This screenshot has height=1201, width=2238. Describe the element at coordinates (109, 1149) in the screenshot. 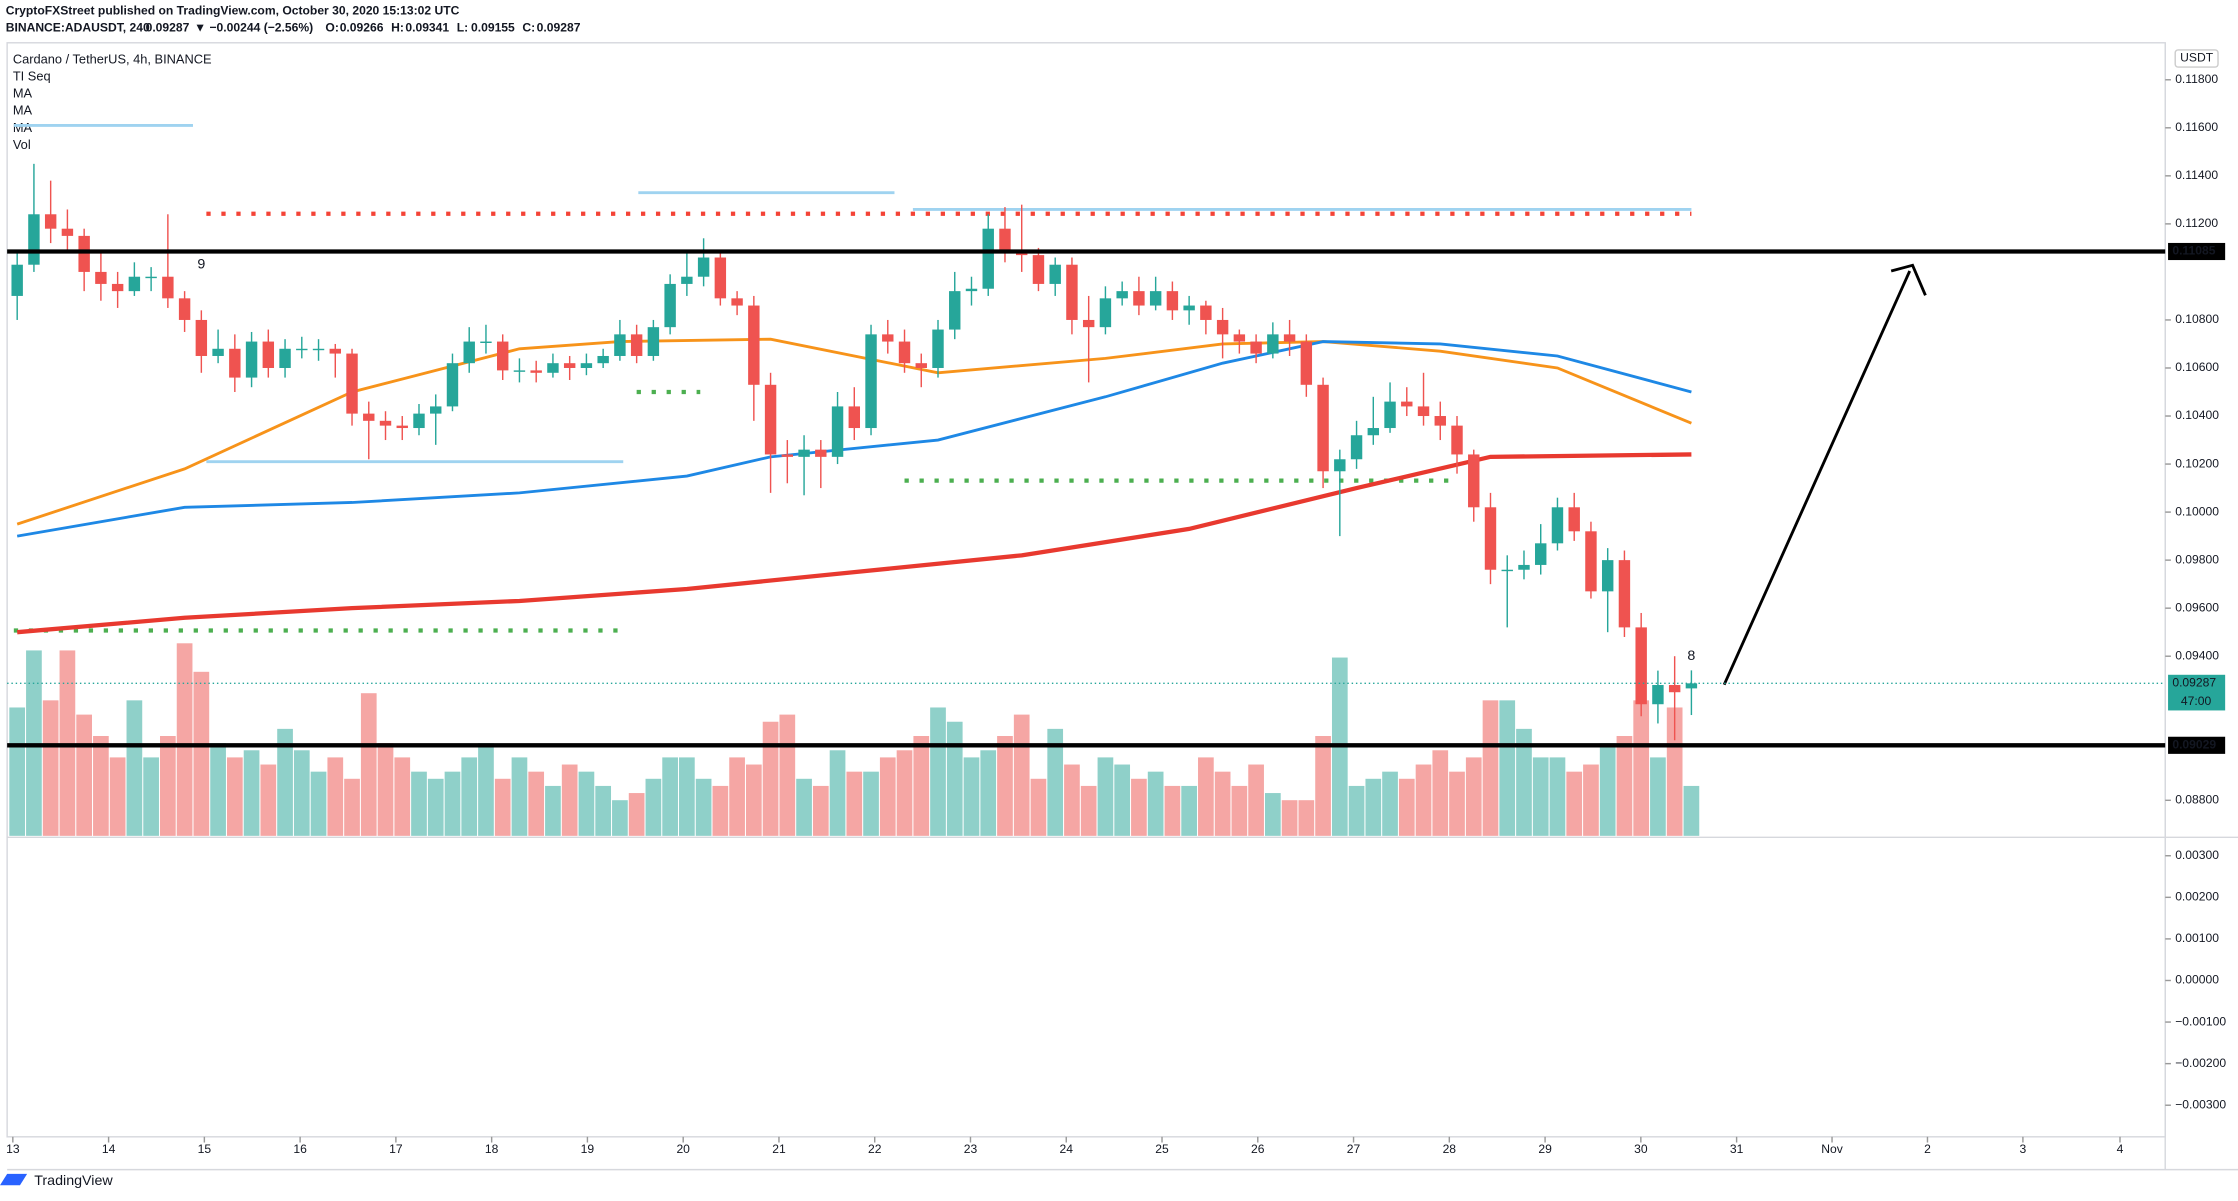

I see `x-tick-label: 14` at that location.